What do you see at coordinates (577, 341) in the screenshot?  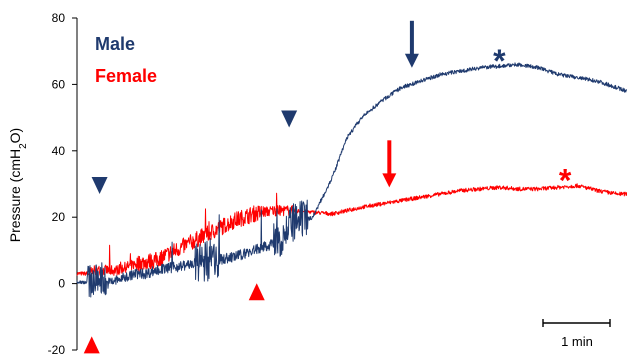 I see `scale-bar-label: 1 min` at bounding box center [577, 341].